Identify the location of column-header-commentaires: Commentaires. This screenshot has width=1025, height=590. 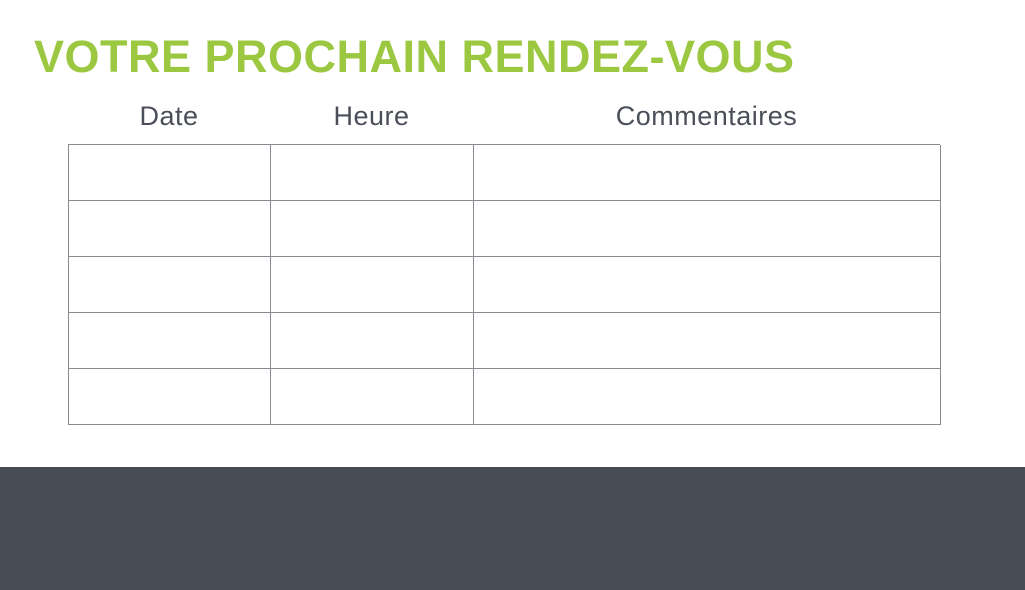
(706, 116).